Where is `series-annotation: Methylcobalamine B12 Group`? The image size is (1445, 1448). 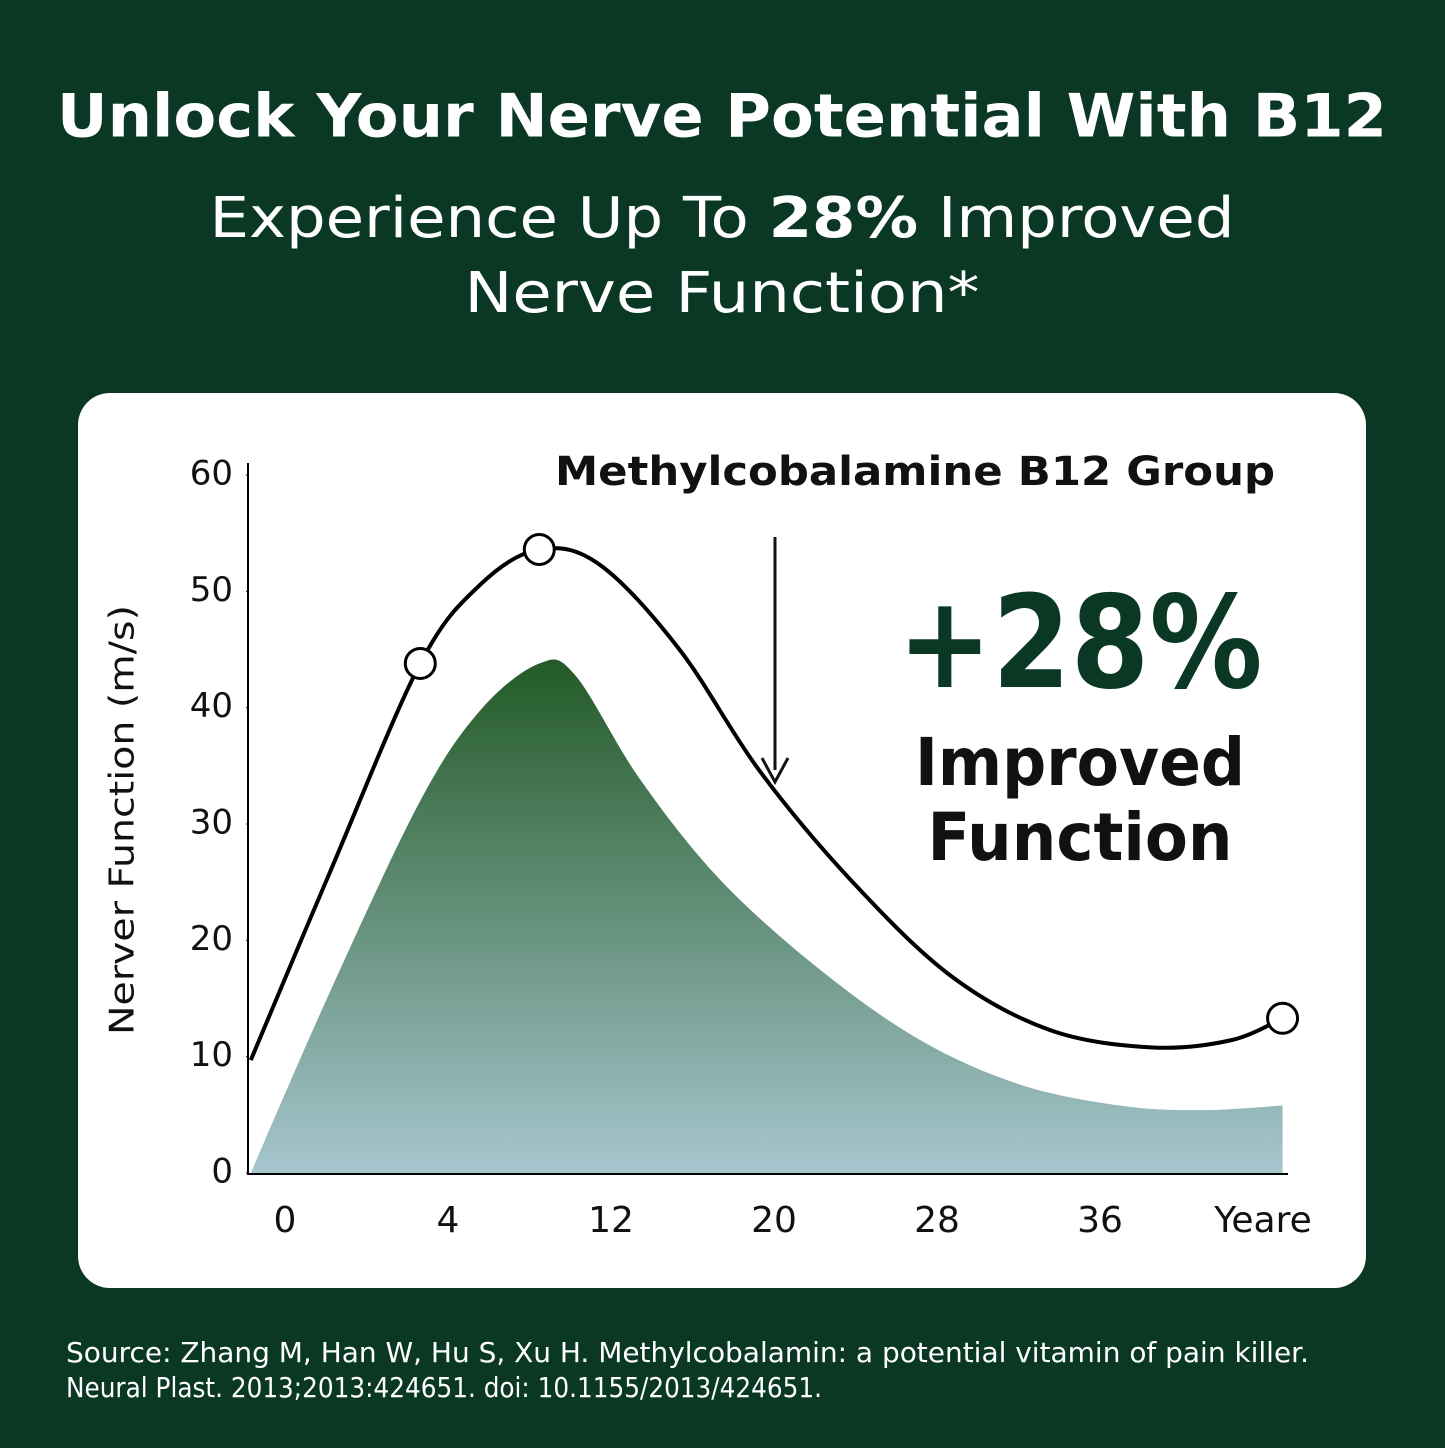
series-annotation: Methylcobalamine B12 Group is located at coordinates (915, 472).